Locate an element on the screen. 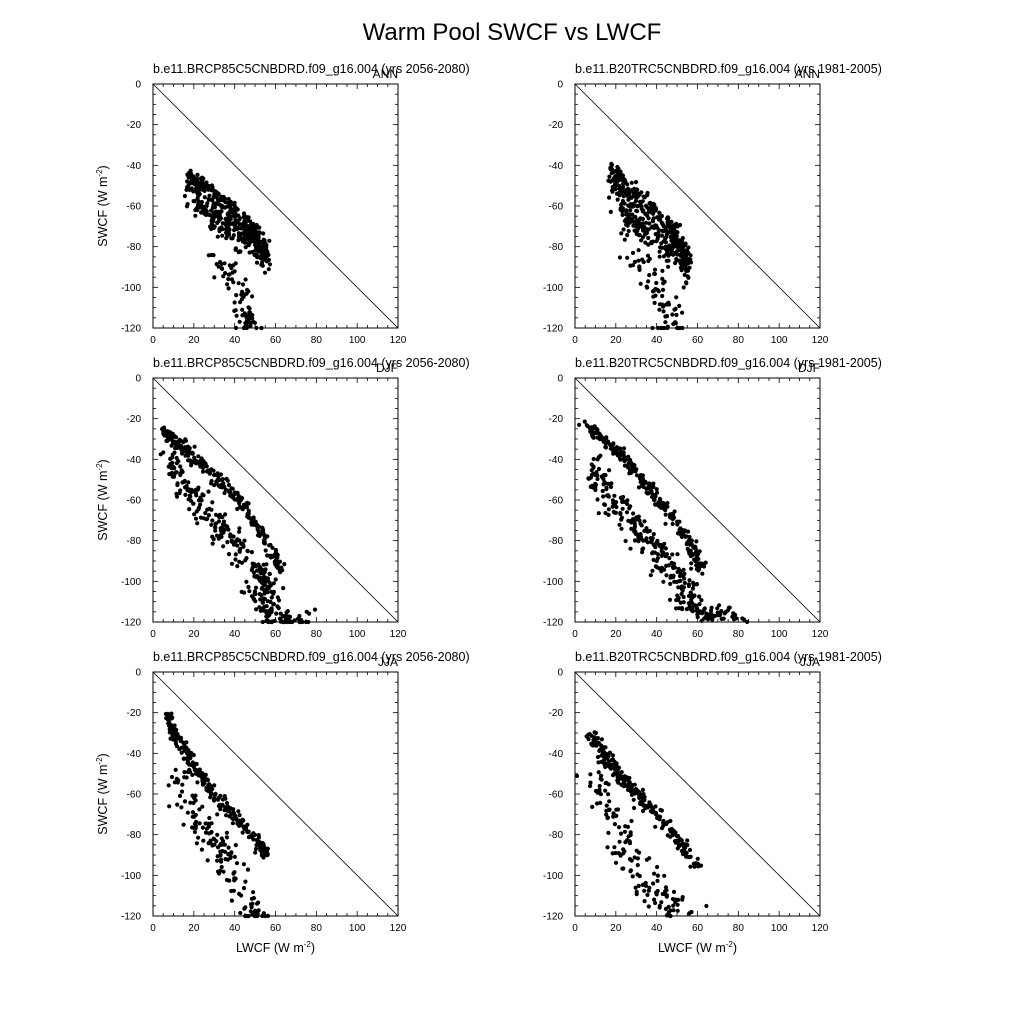  y-axis-label: SWCF (W m-2) is located at coordinates (102, 499).